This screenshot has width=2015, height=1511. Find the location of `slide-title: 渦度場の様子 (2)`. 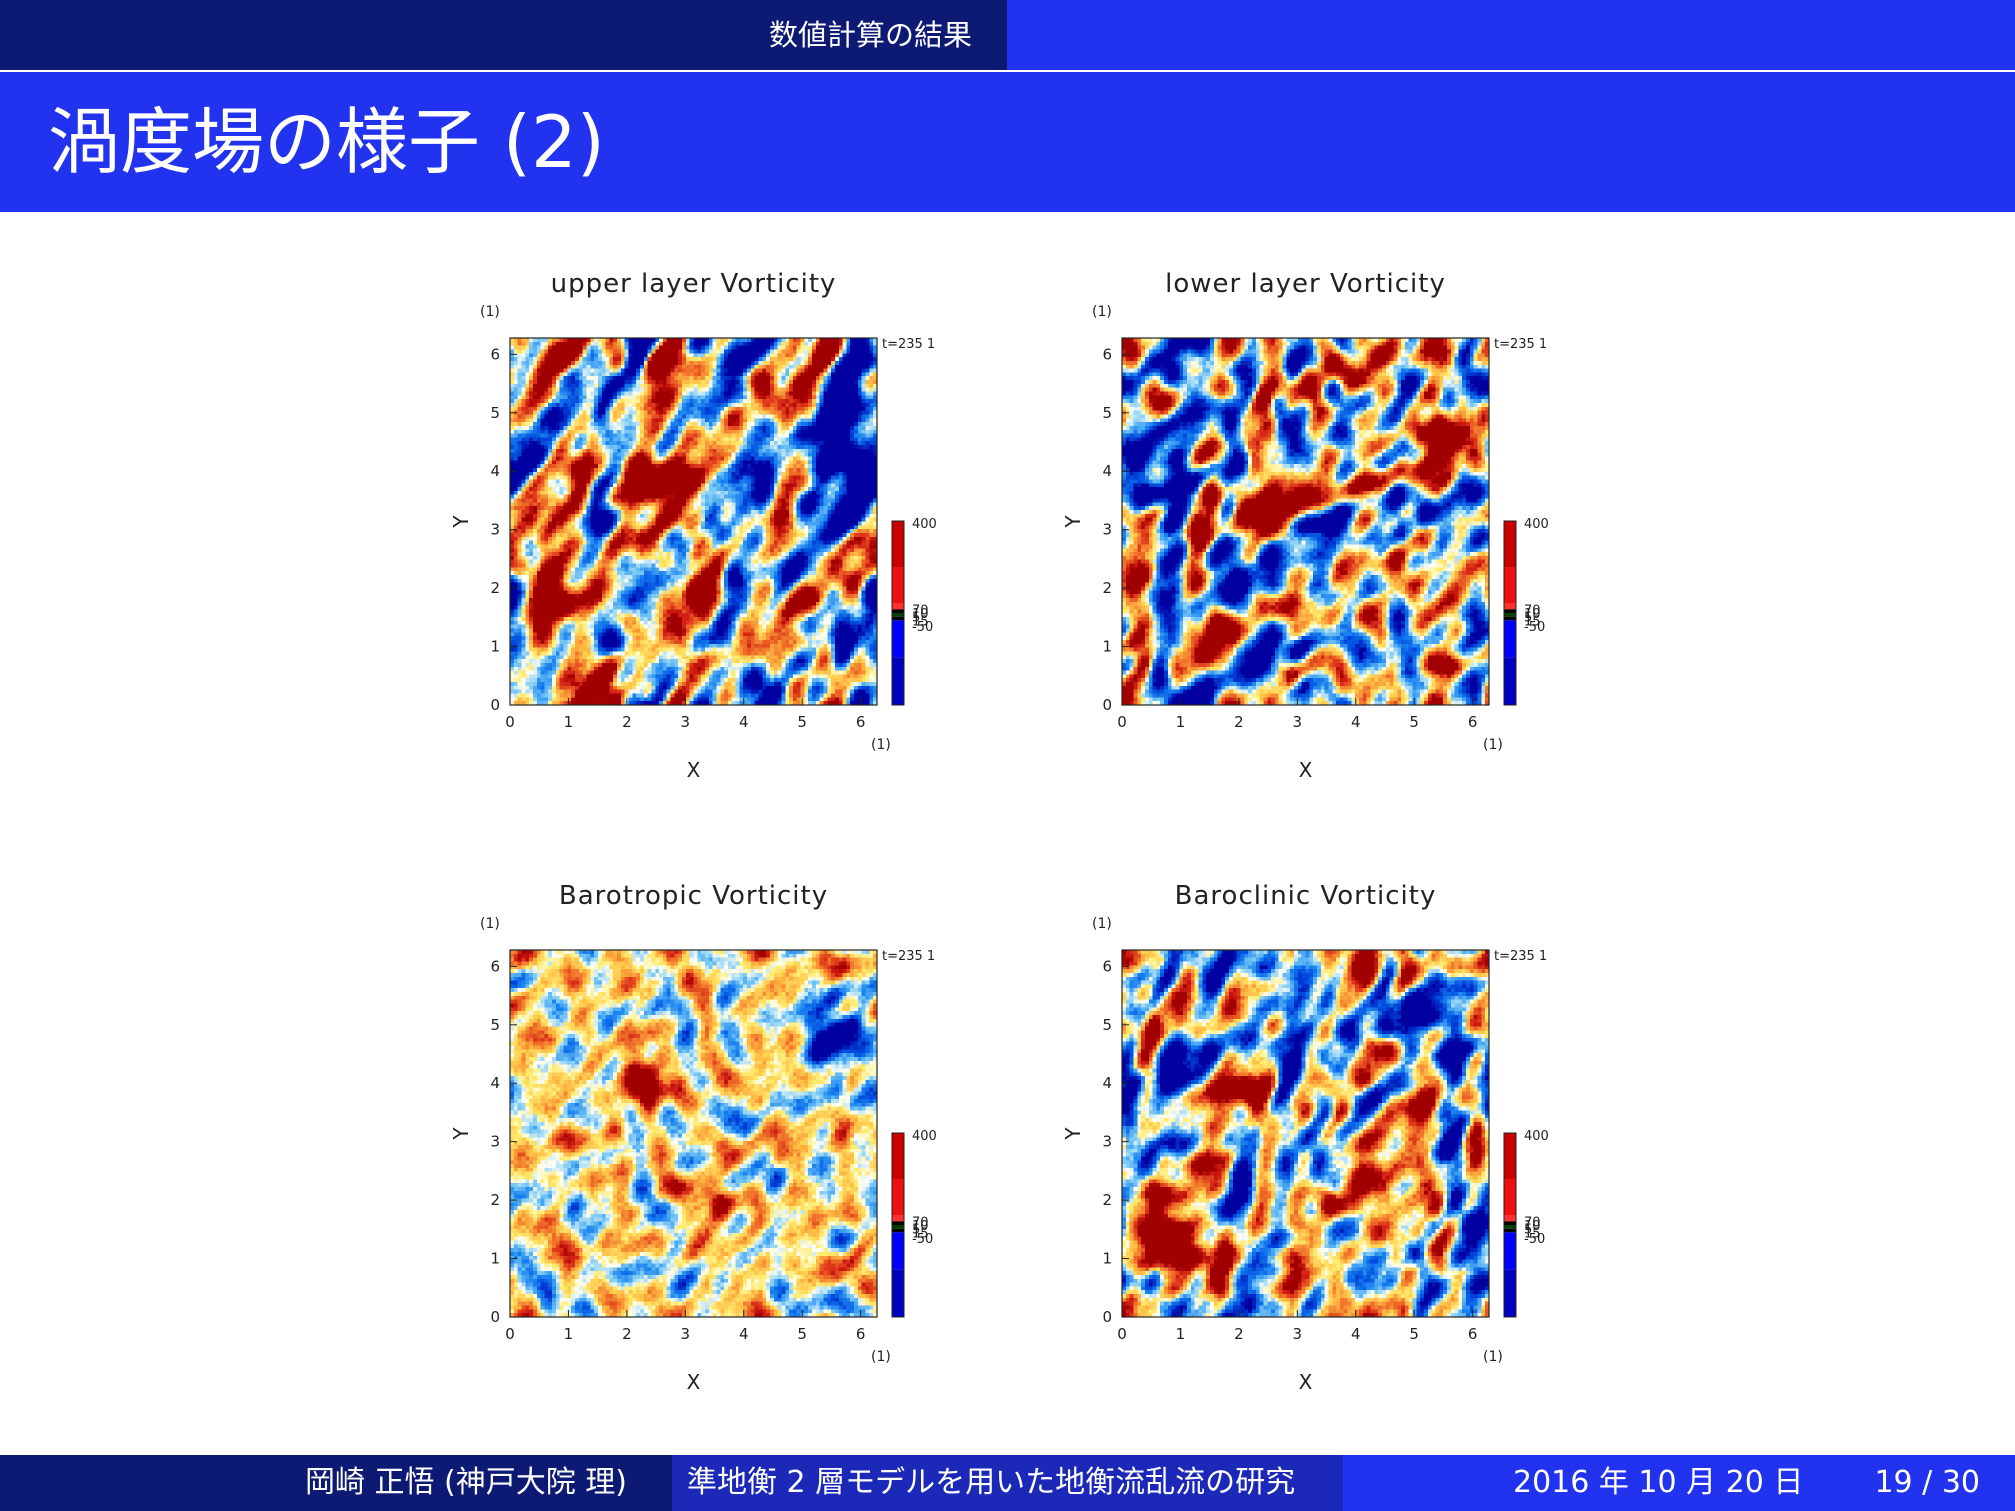

slide-title: 渦度場の様子 (2) is located at coordinates (326, 142).